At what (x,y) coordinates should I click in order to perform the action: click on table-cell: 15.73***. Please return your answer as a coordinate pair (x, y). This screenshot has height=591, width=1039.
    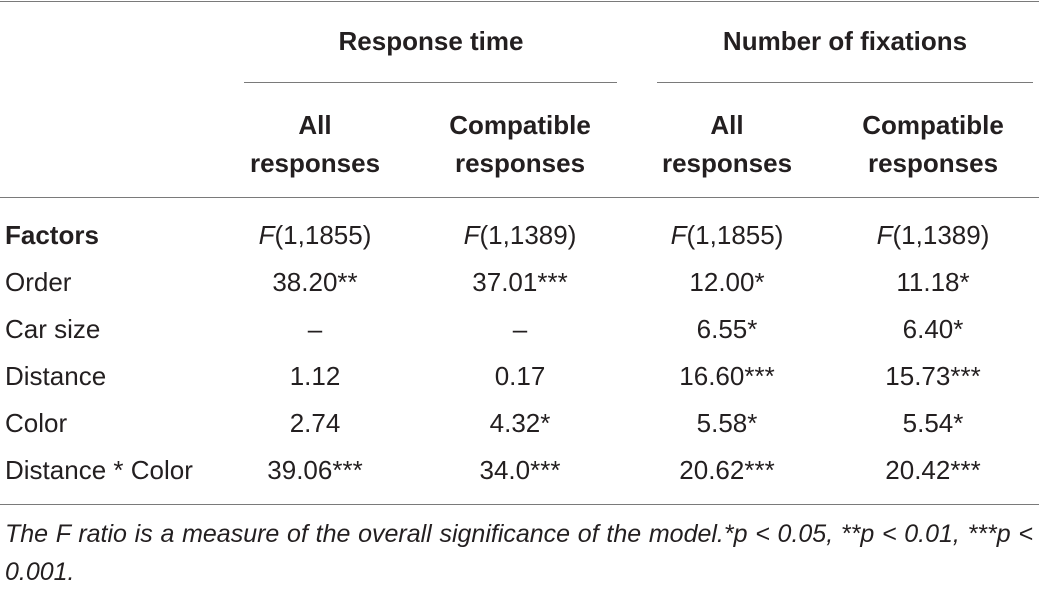
    Looking at the image, I should click on (933, 376).